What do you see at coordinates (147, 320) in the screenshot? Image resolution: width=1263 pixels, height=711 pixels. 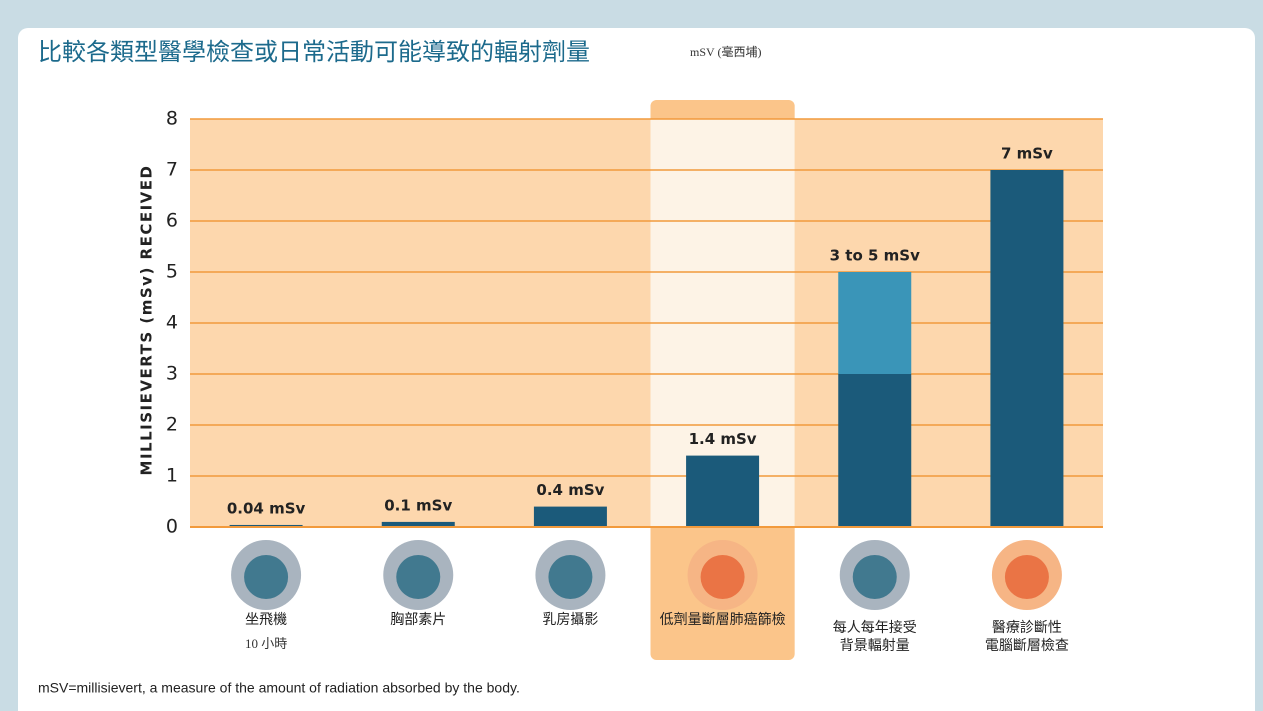 I see `y-axis-label: MILLISIEVERTS (mSv) RECEIVED` at bounding box center [147, 320].